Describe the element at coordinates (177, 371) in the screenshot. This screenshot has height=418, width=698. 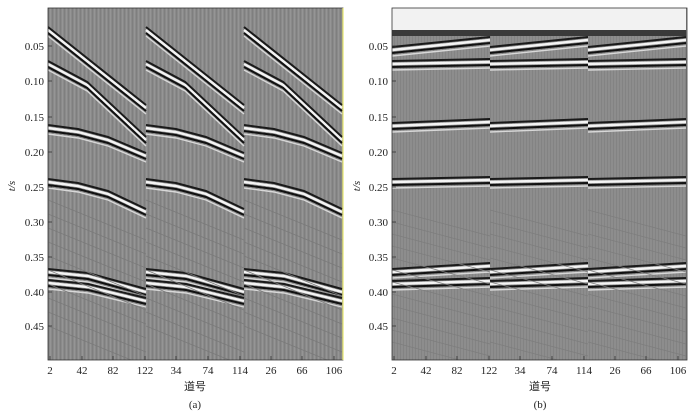
I see `x-tick-label: 34` at that location.